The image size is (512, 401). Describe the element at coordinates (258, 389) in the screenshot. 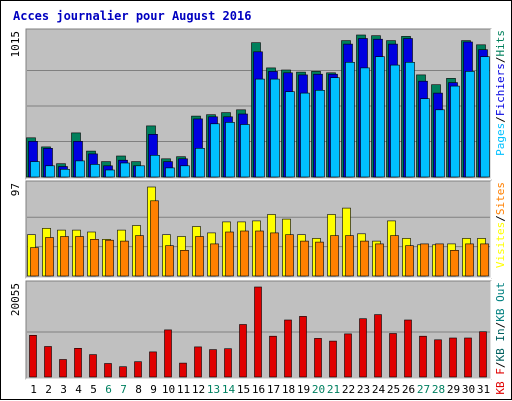

I see `x-tick-label-day-16: 16` at that location.